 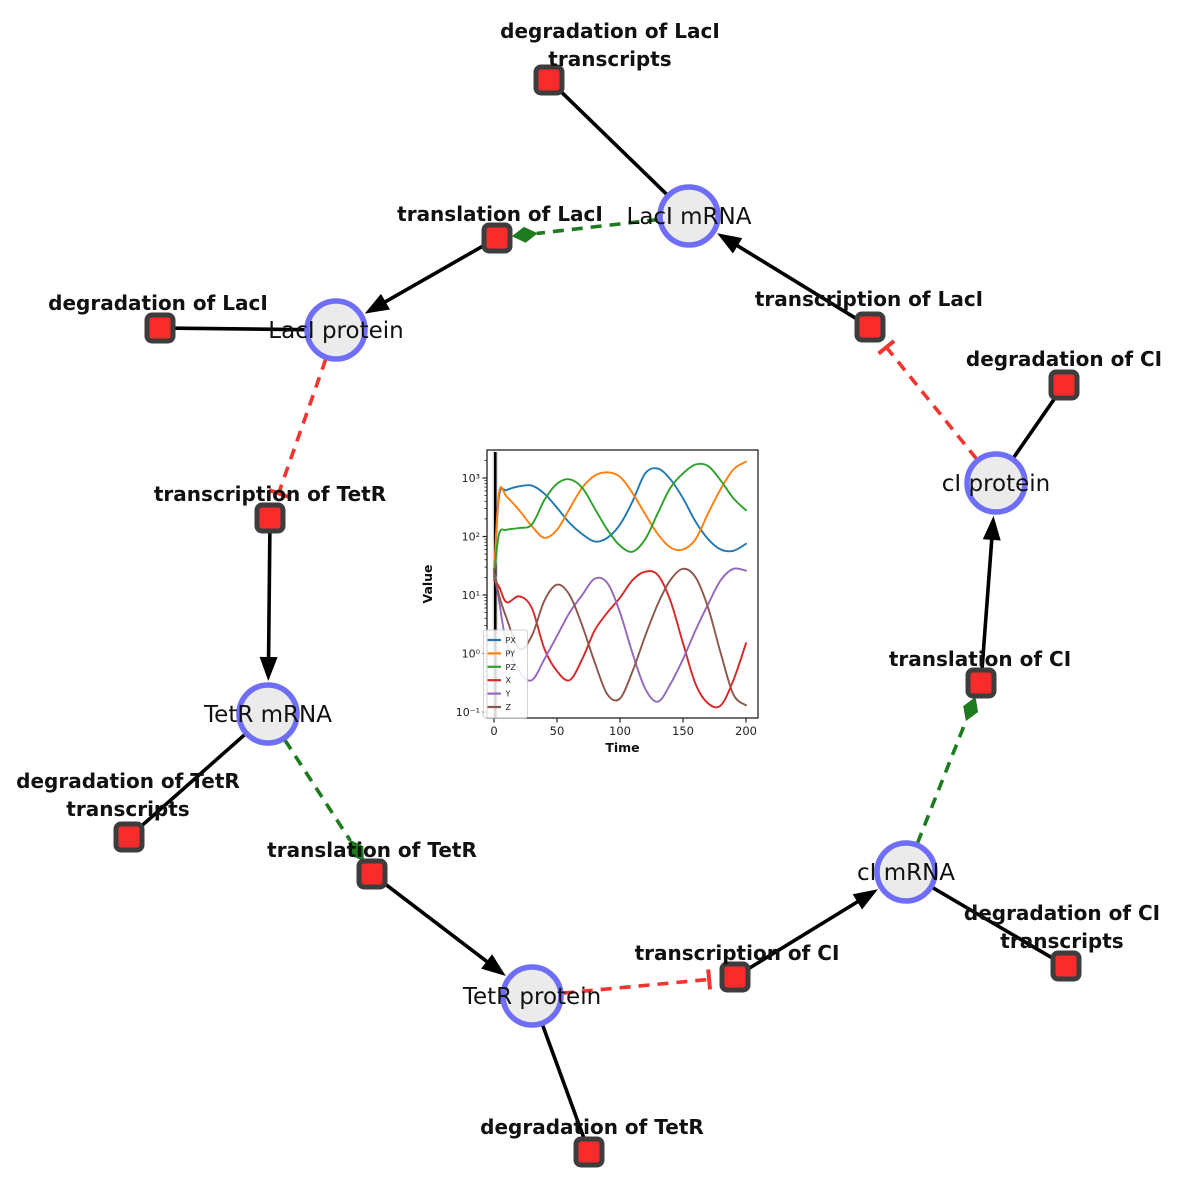 I want to click on species-label-laci_mrna: LacI mRNA, so click(x=689, y=217).